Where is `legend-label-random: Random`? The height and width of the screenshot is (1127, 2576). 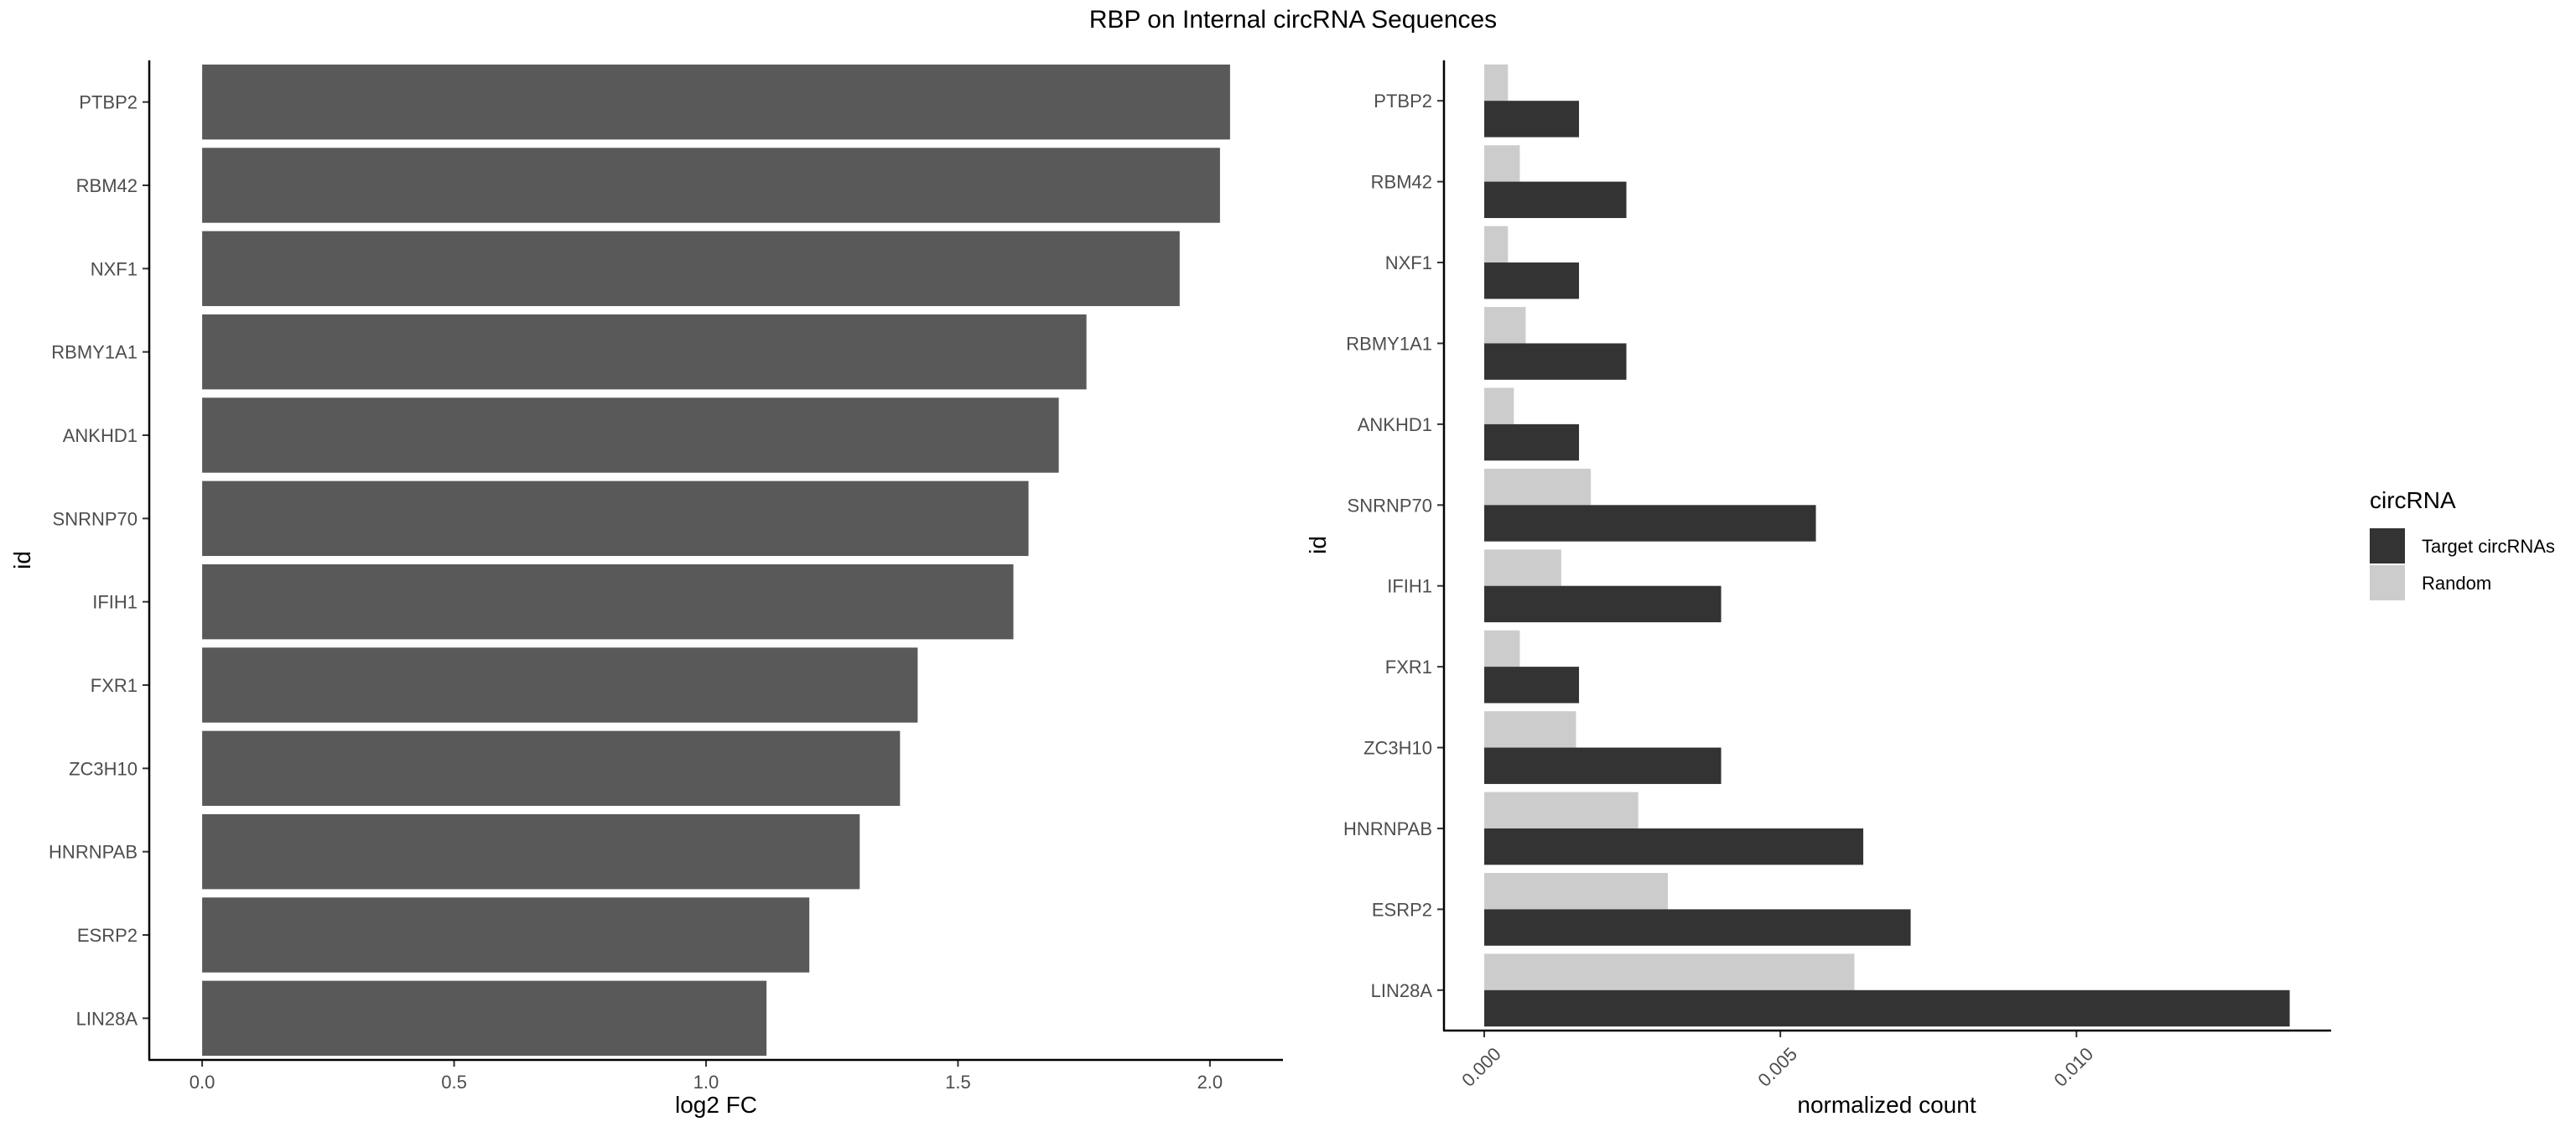 legend-label-random: Random is located at coordinates (2456, 583).